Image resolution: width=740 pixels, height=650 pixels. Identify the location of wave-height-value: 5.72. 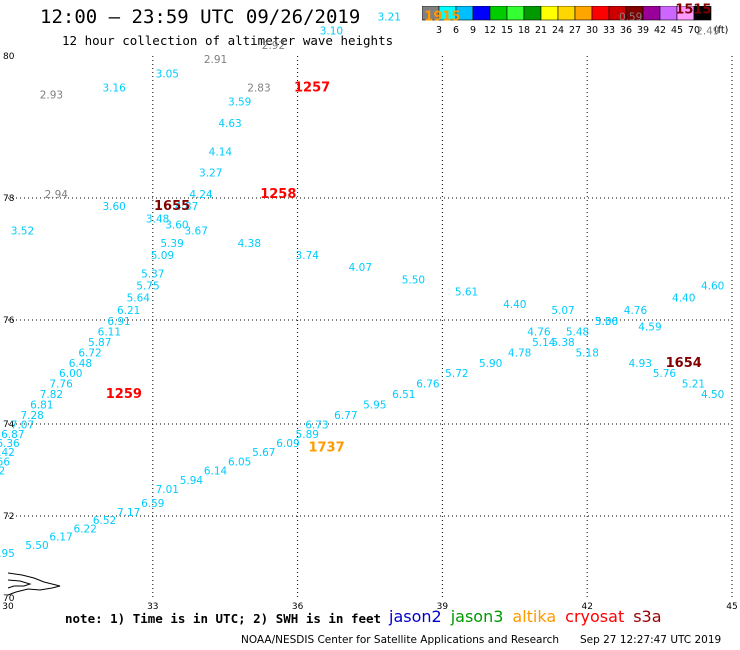
(456, 374).